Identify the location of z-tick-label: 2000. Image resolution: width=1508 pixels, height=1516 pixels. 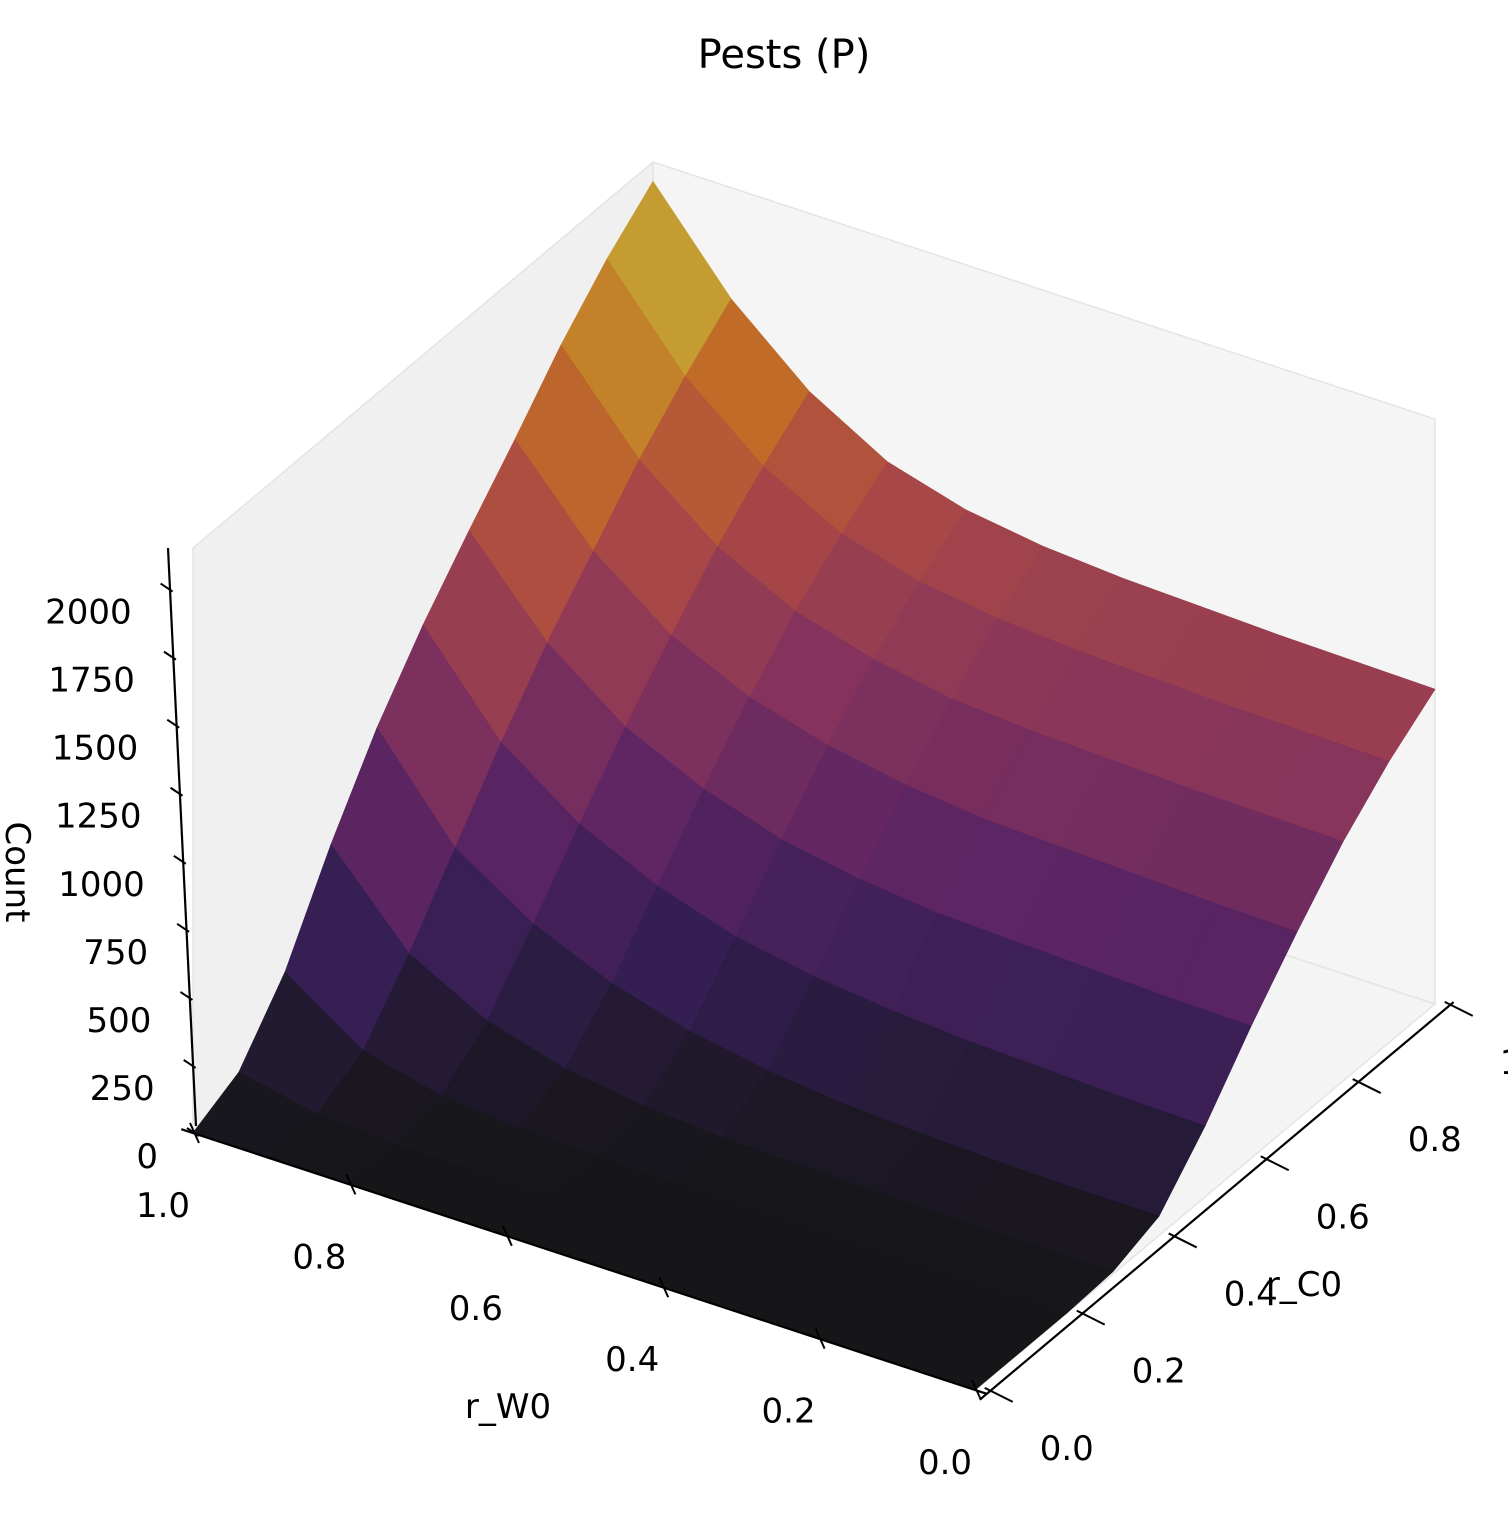
(88, 613).